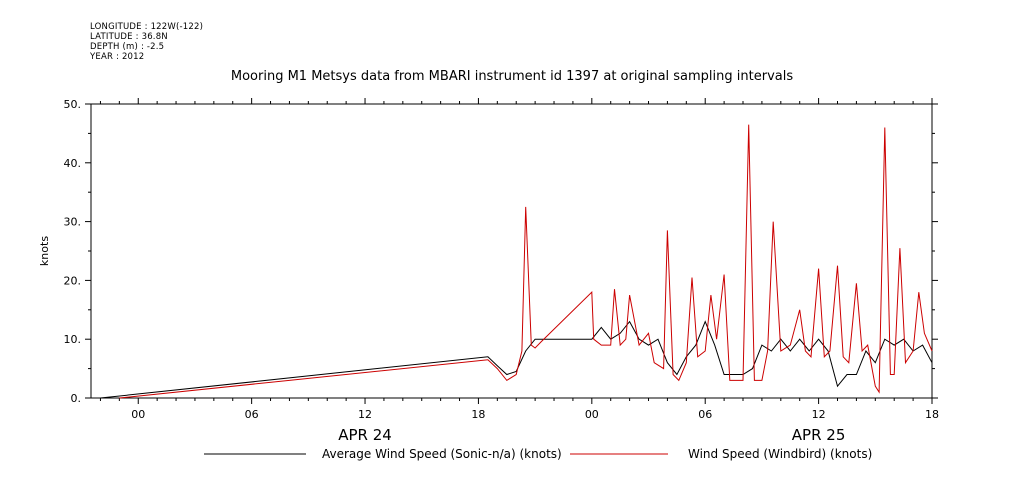 Image resolution: width=1009 pixels, height=504 pixels. What do you see at coordinates (365, 435) in the screenshot?
I see `date-label: APR 24` at bounding box center [365, 435].